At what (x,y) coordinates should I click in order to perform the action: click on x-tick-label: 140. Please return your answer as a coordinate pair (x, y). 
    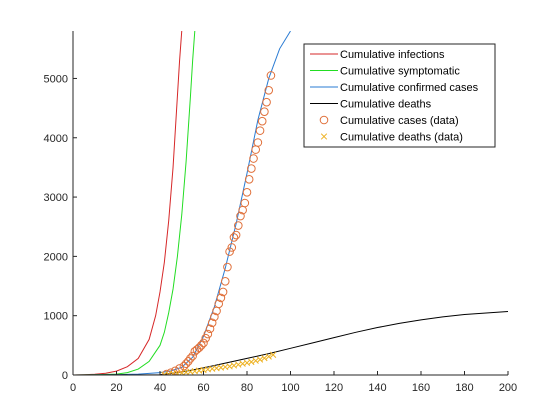
    Looking at the image, I should click on (377, 388).